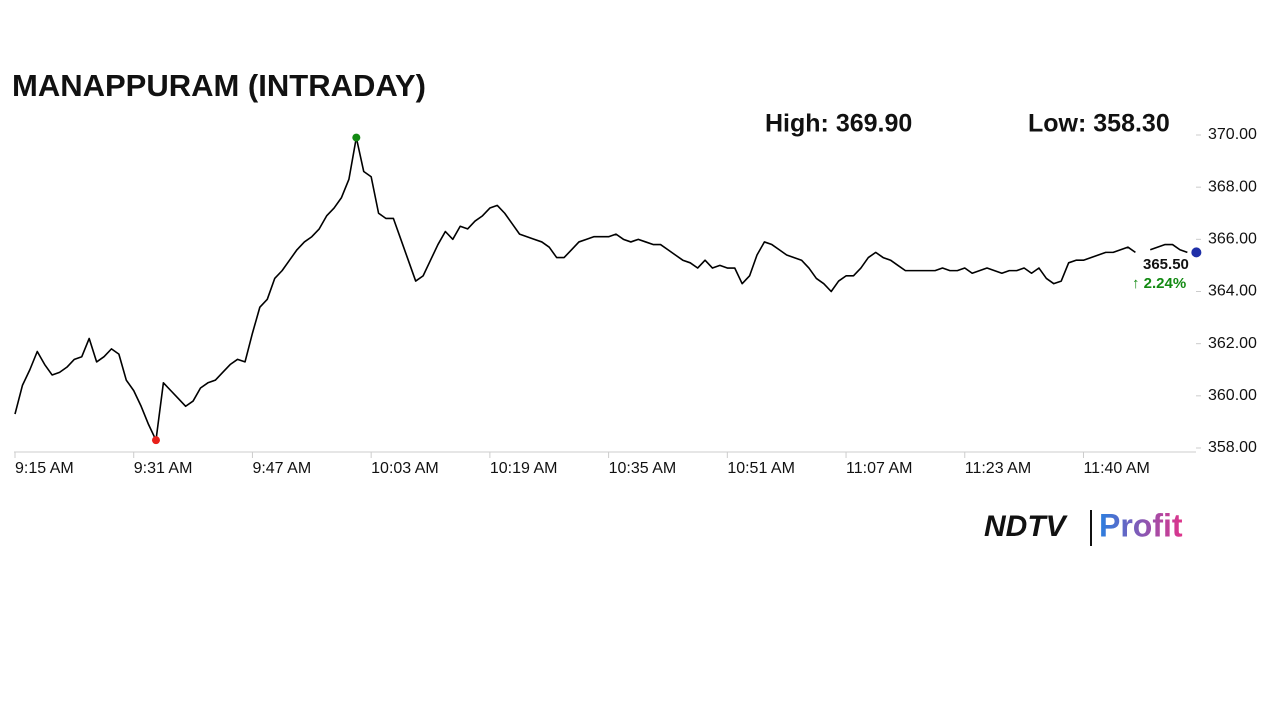 This screenshot has height=725, width=1280. Describe the element at coordinates (1232, 186) in the screenshot. I see `y-tick-label: 368.00` at that location.